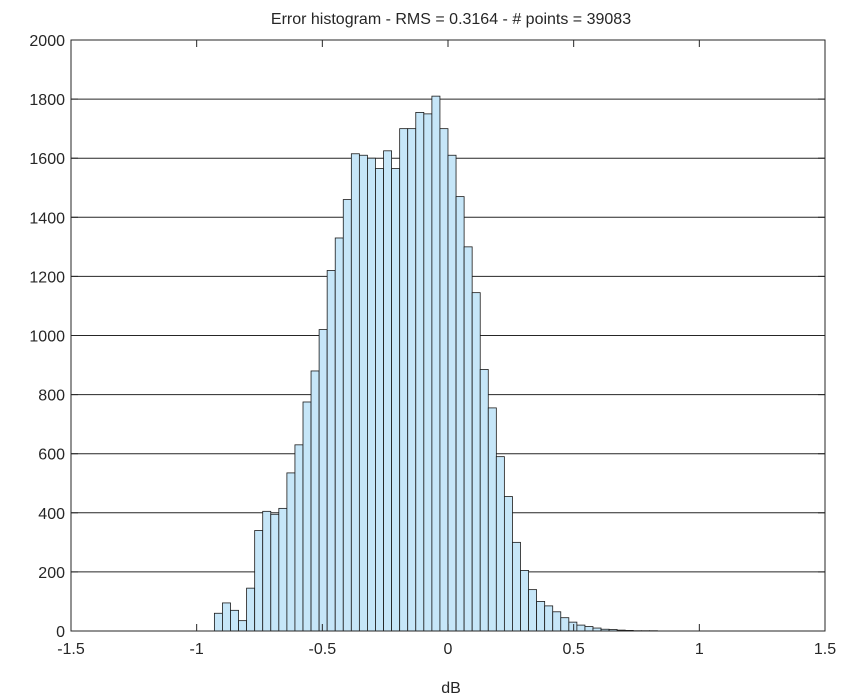 The image size is (841, 695). Describe the element at coordinates (71, 649) in the screenshot. I see `x-tick-label: -1.5` at that location.